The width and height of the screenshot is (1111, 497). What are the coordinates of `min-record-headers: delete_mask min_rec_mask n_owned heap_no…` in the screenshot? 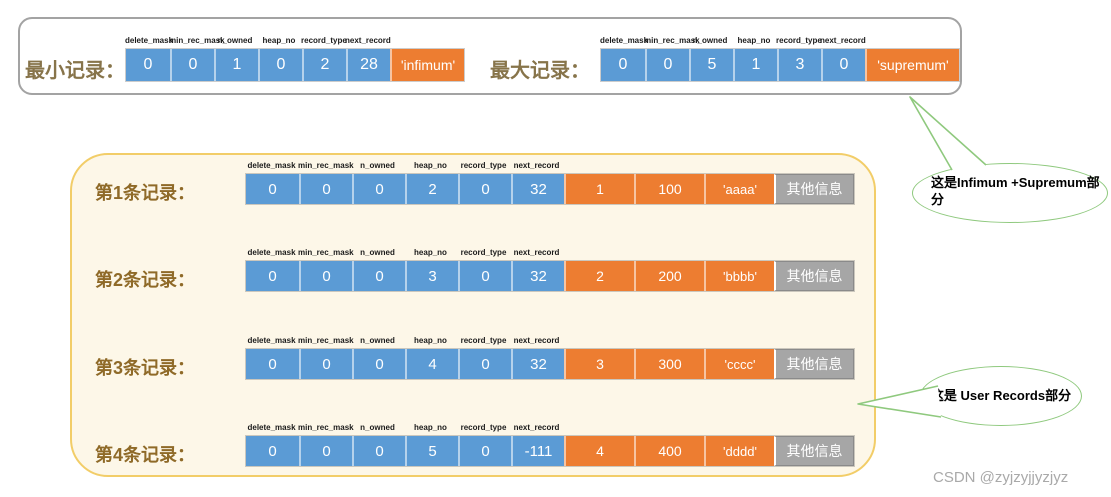 It's located at (258, 40).